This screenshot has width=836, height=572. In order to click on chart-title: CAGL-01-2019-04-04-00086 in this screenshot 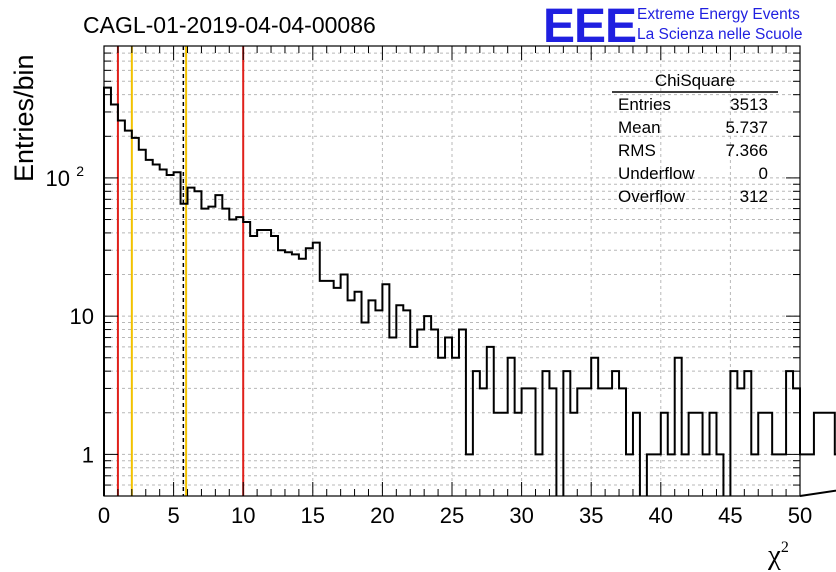, I will do `click(229, 25)`.